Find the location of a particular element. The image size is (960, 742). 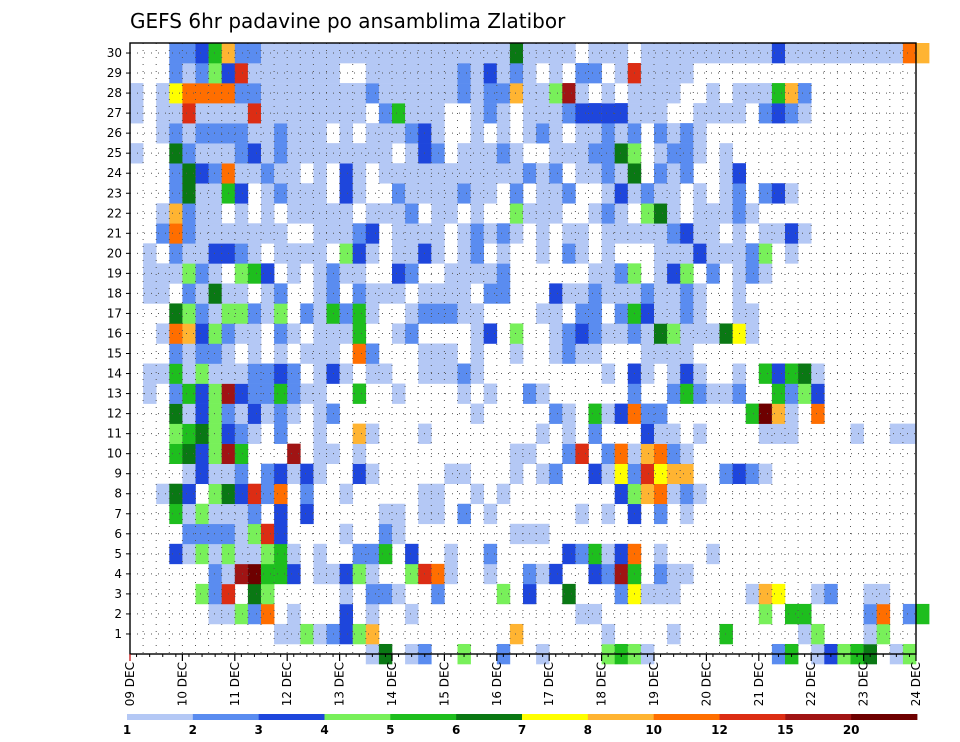

y-tick-label: 1 is located at coordinates (118, 634).